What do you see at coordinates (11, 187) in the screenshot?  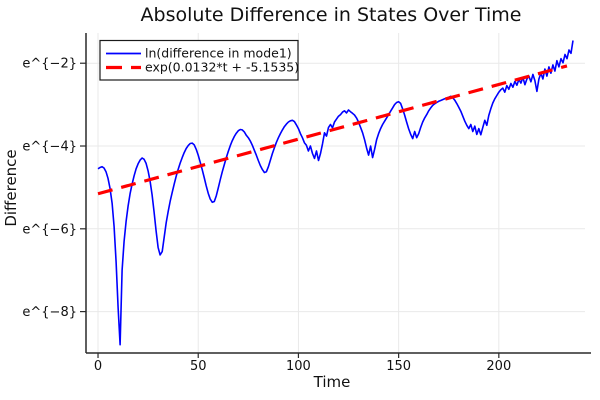 I see `y-axis-label: Difference` at bounding box center [11, 187].